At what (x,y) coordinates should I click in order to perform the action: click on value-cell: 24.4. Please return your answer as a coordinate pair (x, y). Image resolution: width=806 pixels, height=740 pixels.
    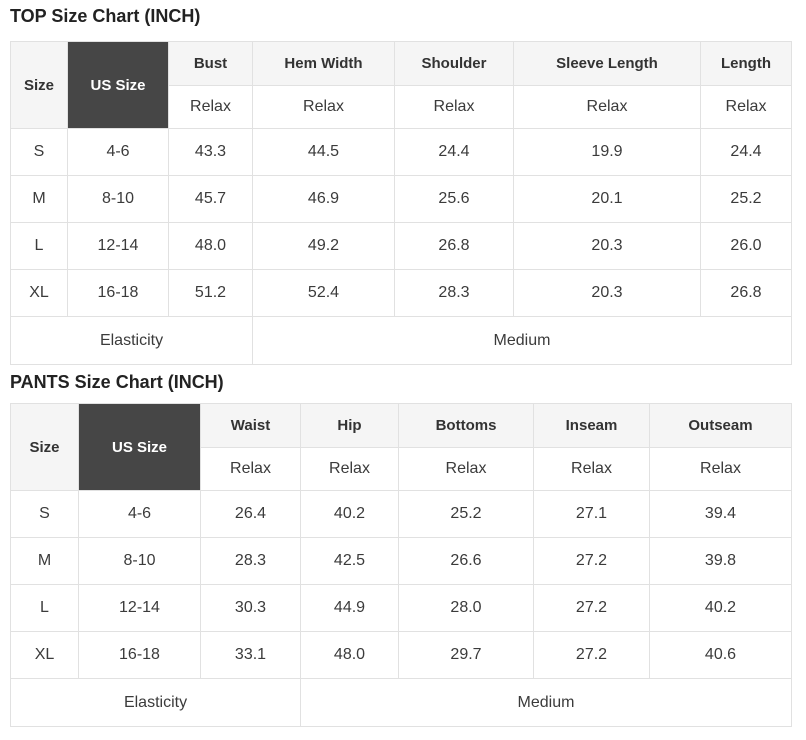
    Looking at the image, I should click on (746, 152).